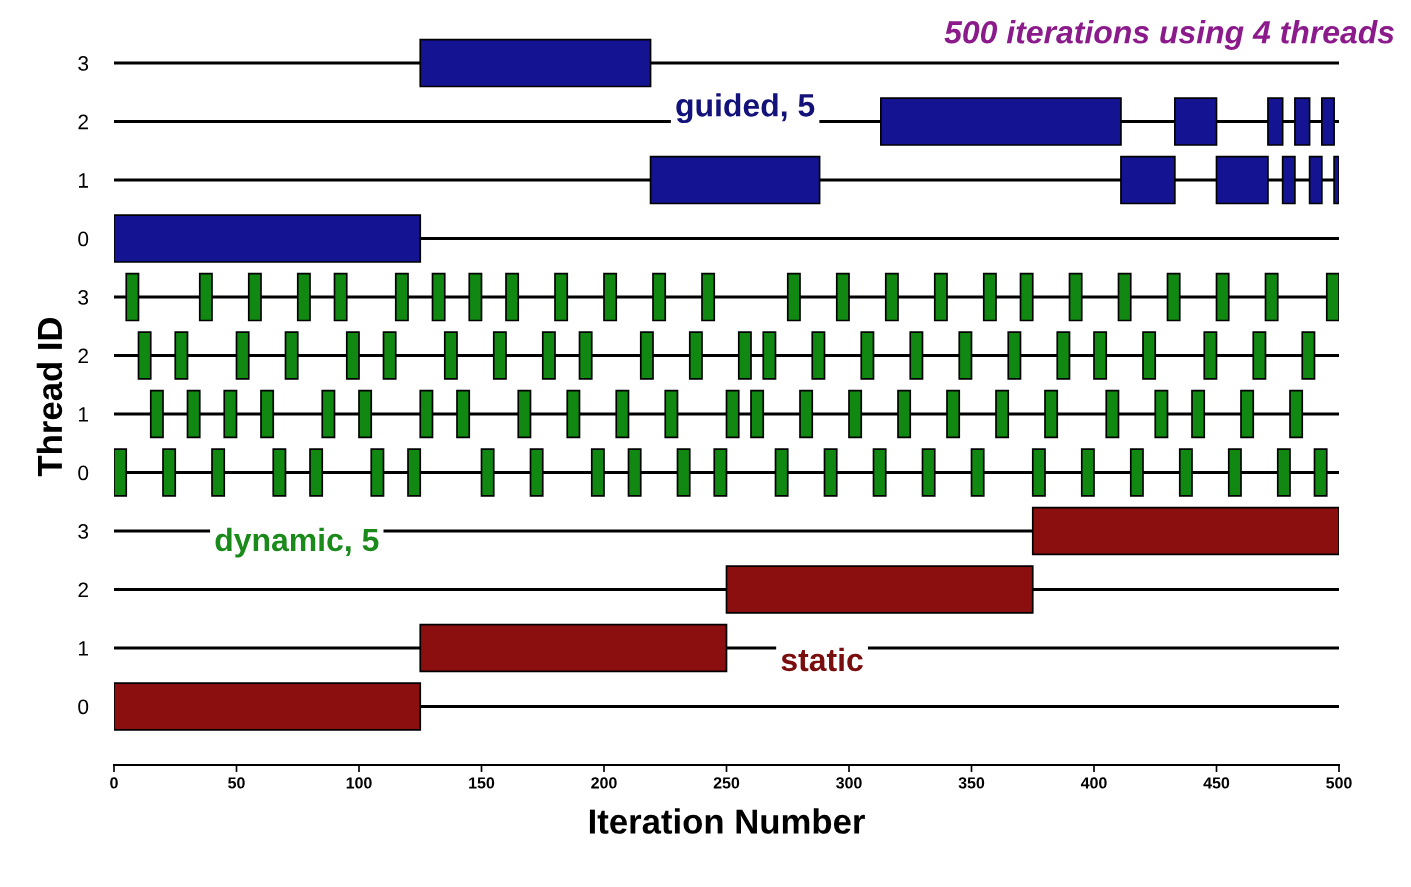 The width and height of the screenshot is (1411, 887). I want to click on chart-title: 500 iterations using 4 threads, so click(1169, 35).